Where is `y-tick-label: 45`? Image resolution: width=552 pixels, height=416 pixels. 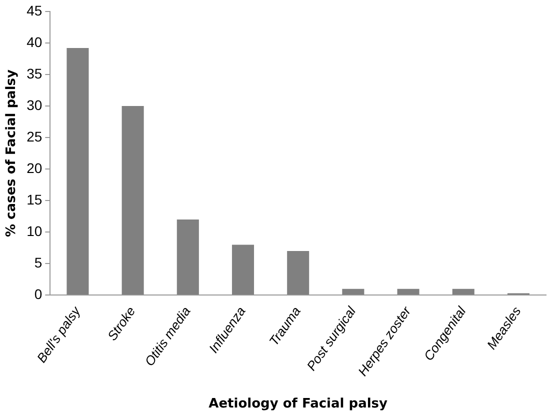 y-tick-label: 45 is located at coordinates (34, 10).